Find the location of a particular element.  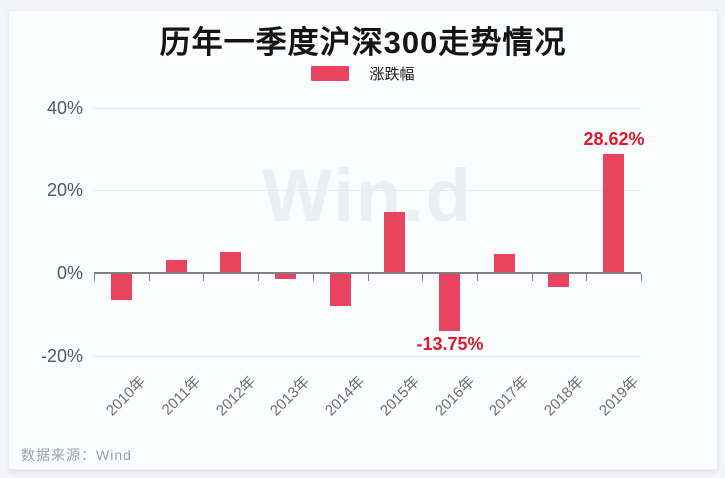

data-label-2016年: -13.75% is located at coordinates (450, 344).